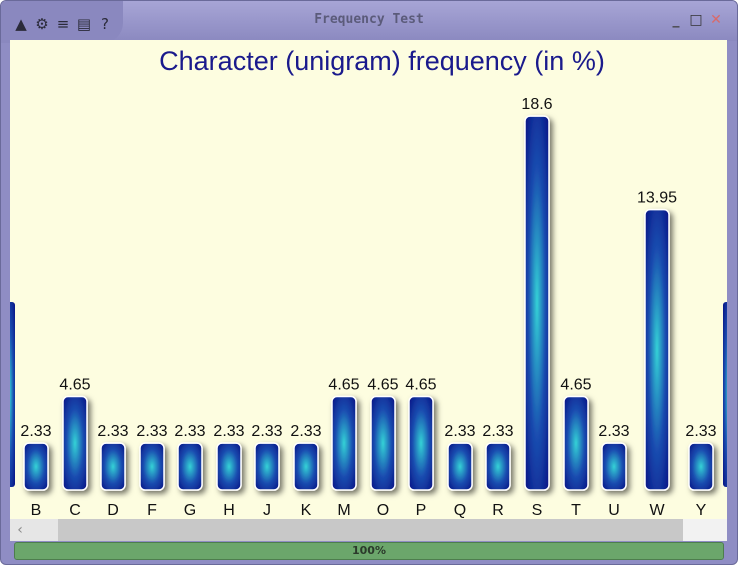  Describe the element at coordinates (383, 510) in the screenshot. I see `x-tick-label-O: O` at that location.